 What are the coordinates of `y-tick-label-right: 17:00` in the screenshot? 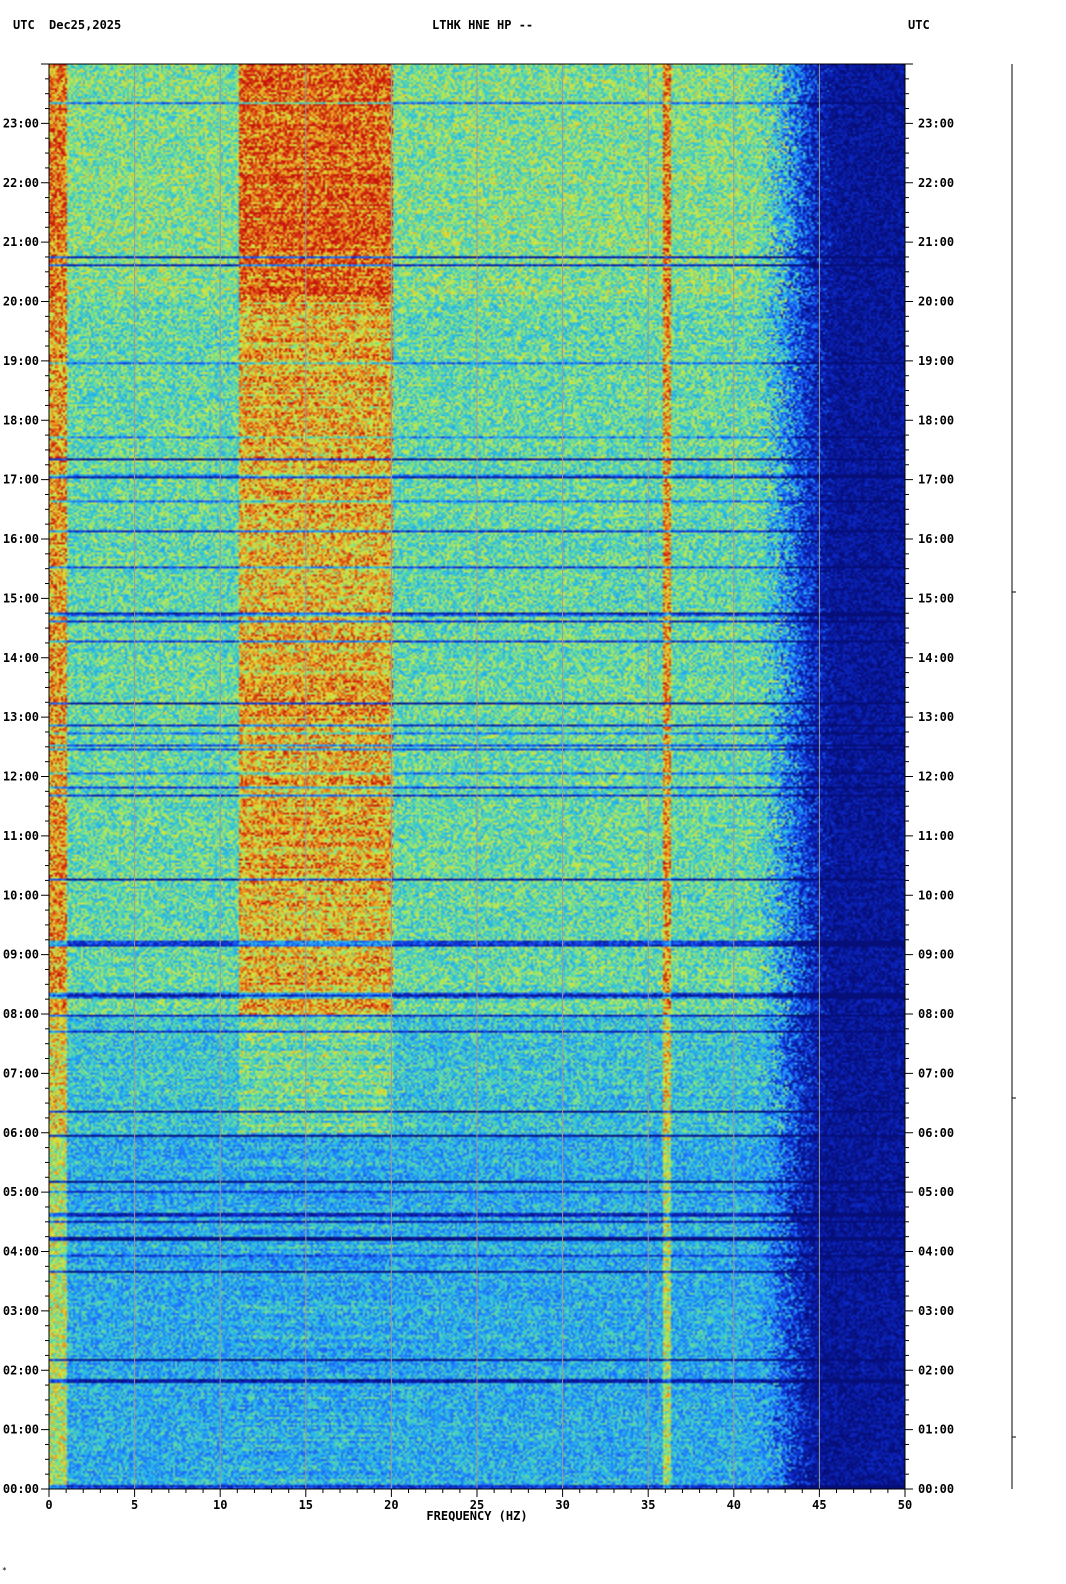 It's located at (936, 480).